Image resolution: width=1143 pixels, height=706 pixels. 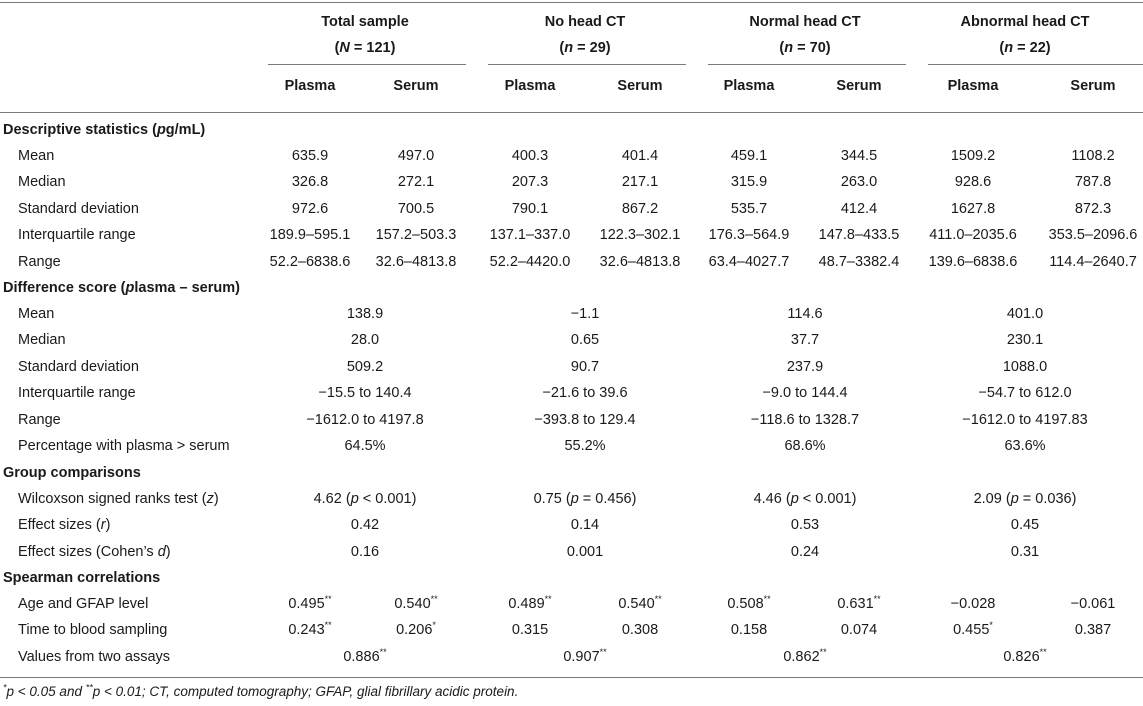 What do you see at coordinates (805, 340) in the screenshot?
I see `table-cell: 37.7` at bounding box center [805, 340].